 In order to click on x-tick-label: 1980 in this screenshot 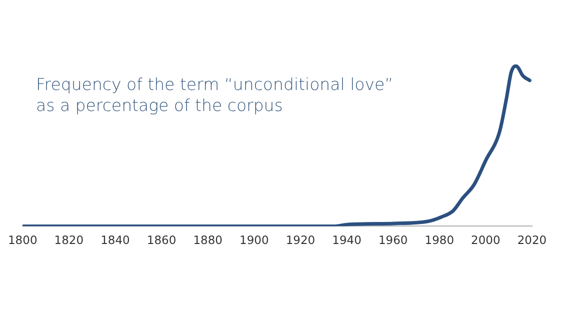, I will do `click(439, 240)`.